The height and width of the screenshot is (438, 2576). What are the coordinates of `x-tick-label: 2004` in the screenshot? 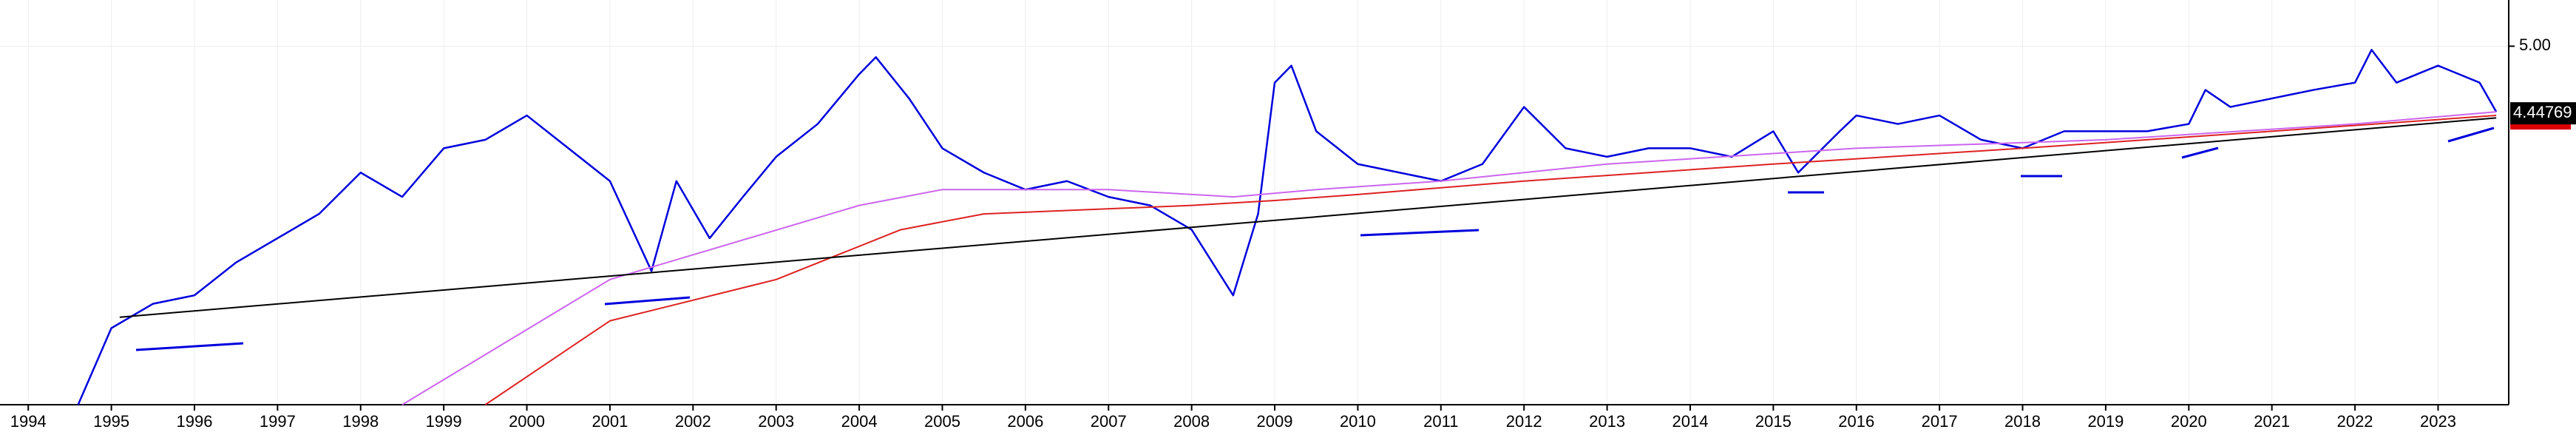 It's located at (859, 421).